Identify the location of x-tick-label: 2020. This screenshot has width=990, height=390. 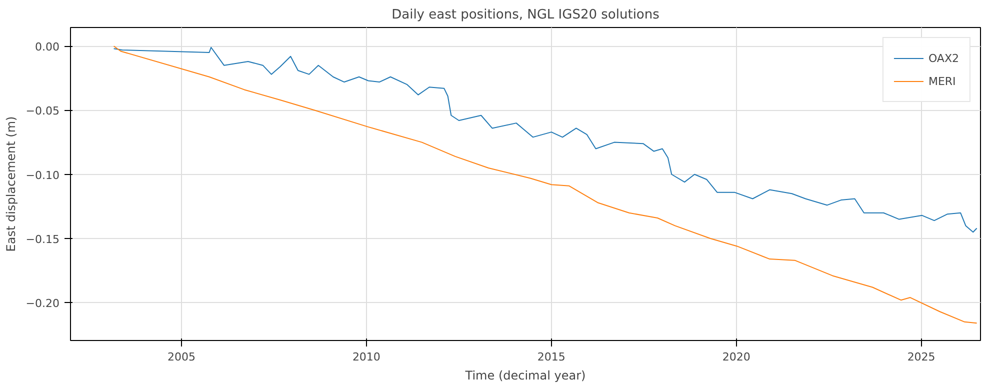
(736, 357).